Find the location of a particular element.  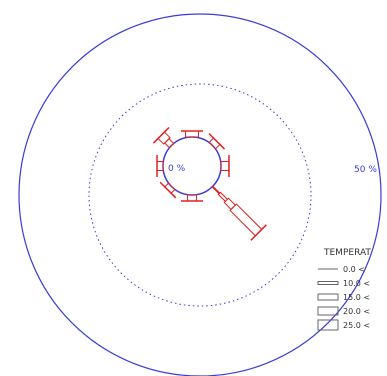

legend-label: 10.0 < is located at coordinates (356, 283).